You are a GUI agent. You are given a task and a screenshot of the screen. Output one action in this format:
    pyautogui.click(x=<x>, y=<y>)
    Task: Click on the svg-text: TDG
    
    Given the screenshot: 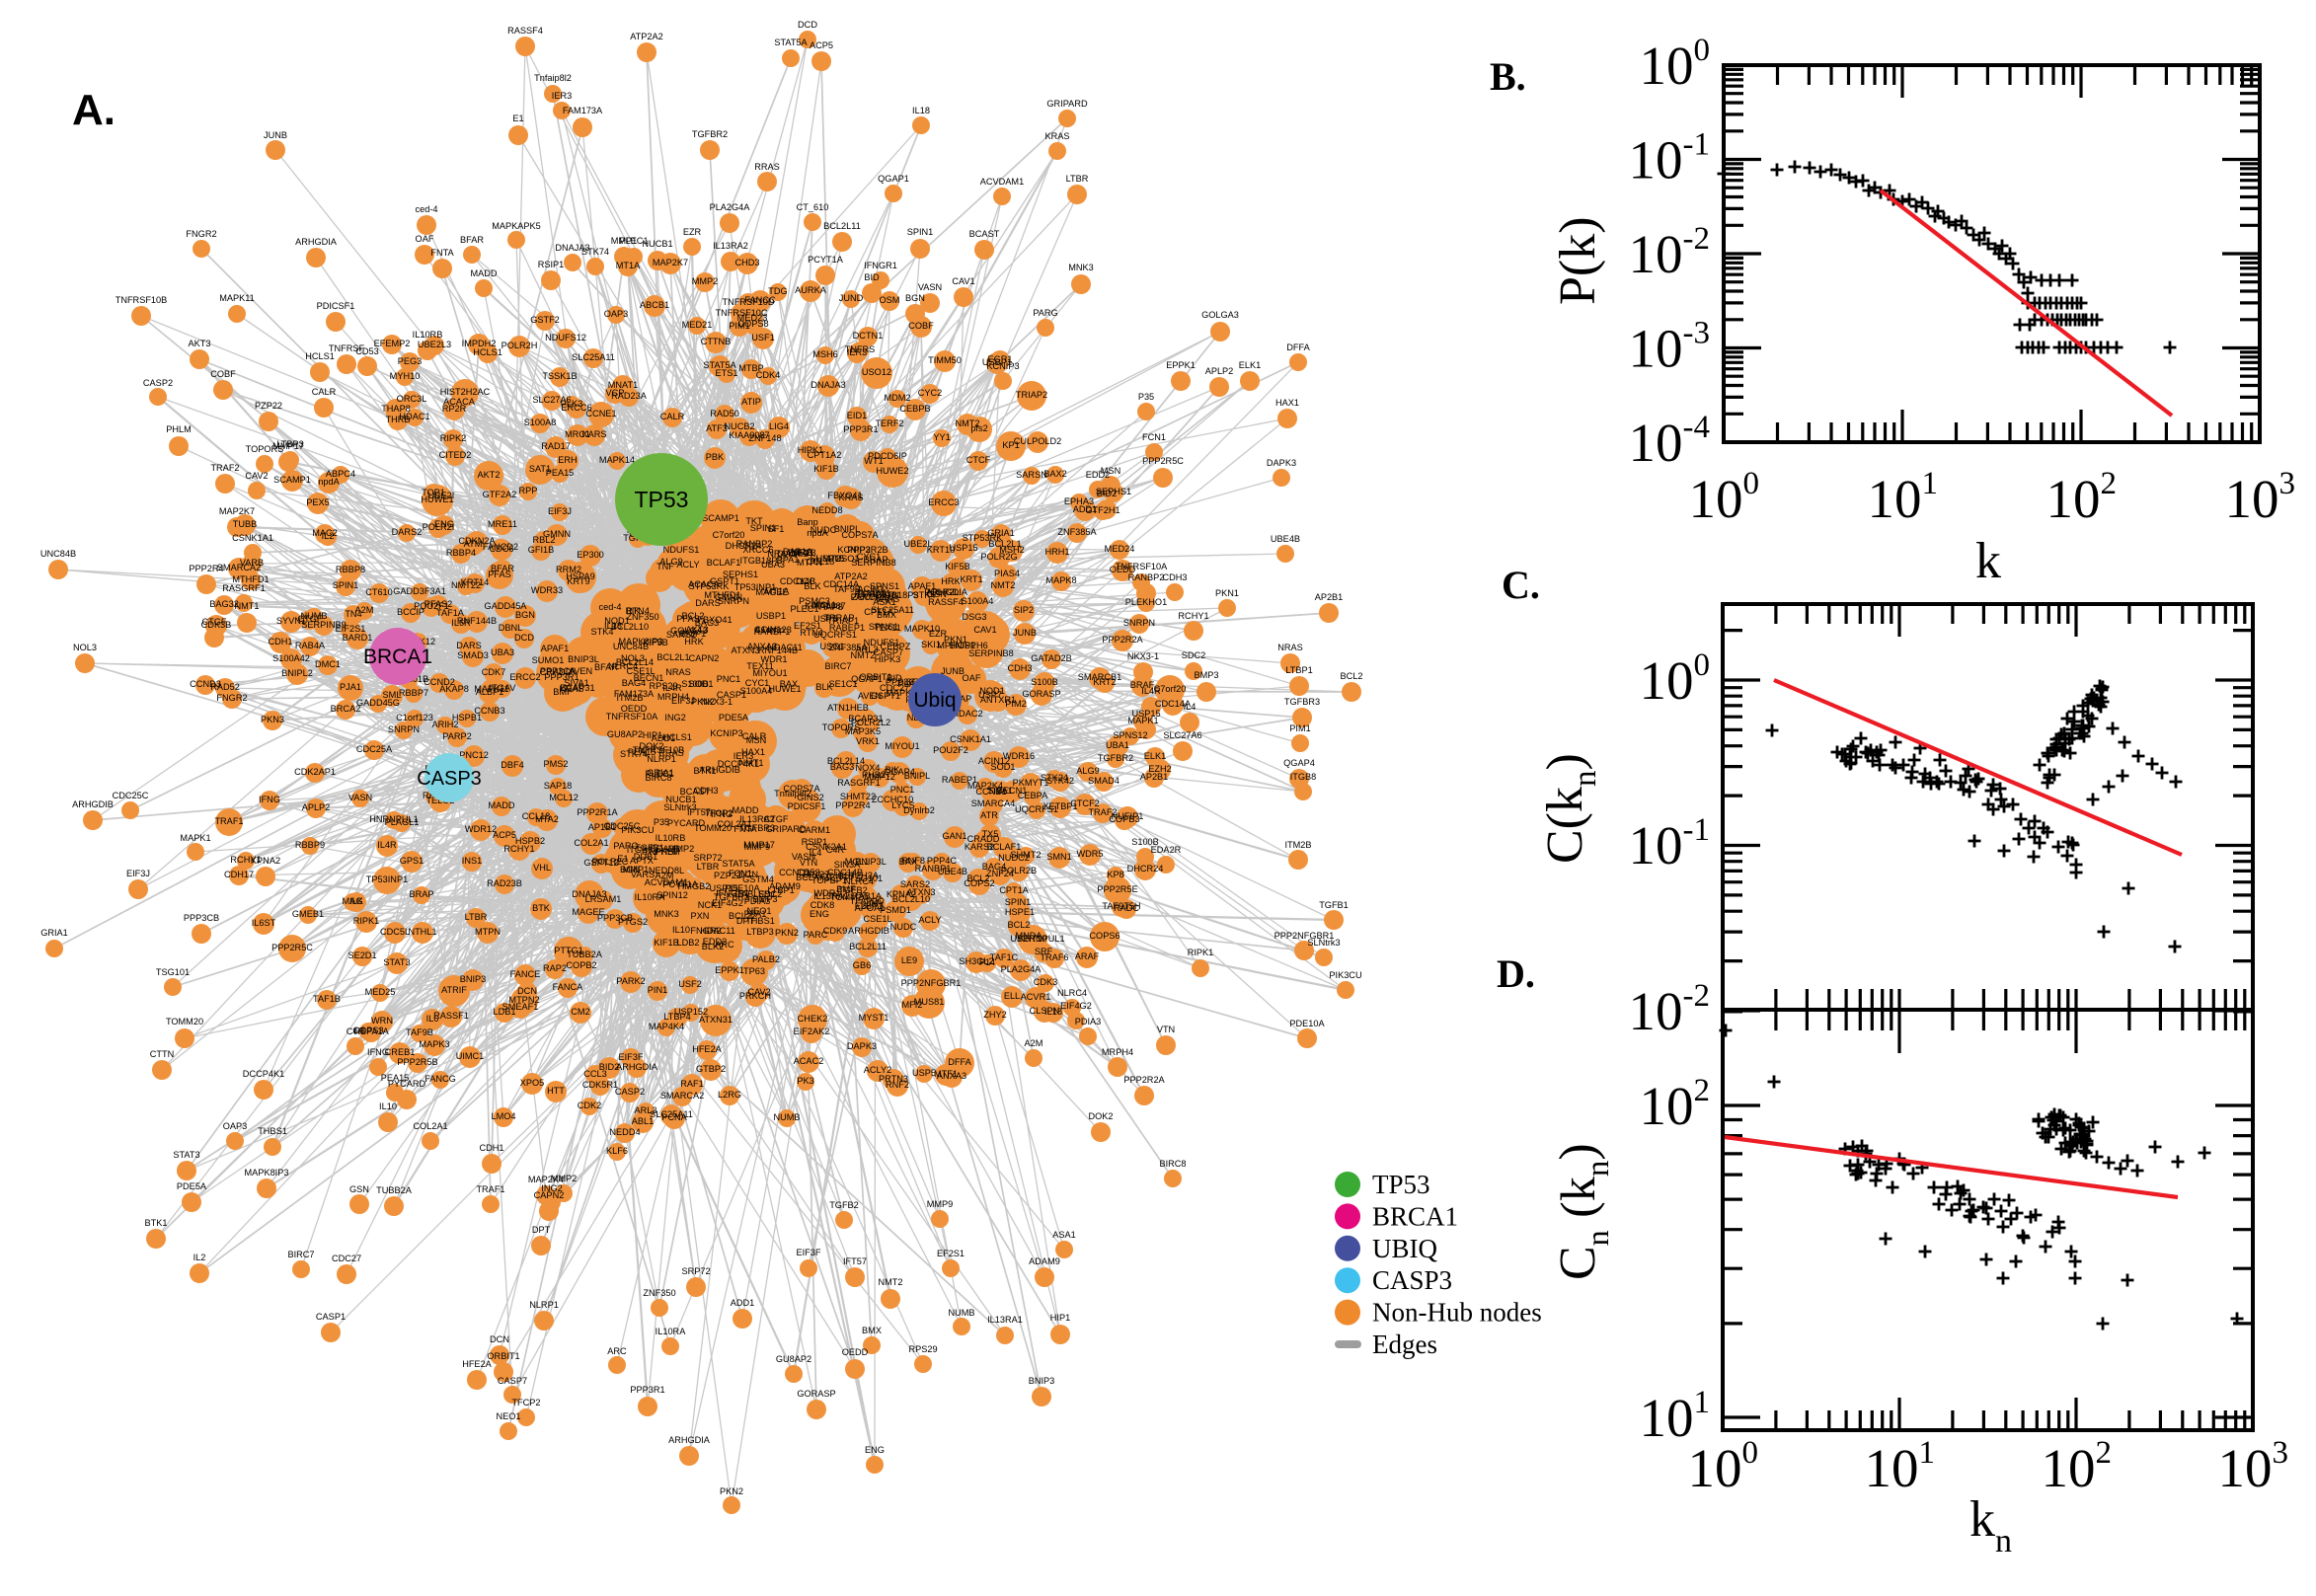 What is the action you would take?
    pyautogui.click(x=777, y=291)
    